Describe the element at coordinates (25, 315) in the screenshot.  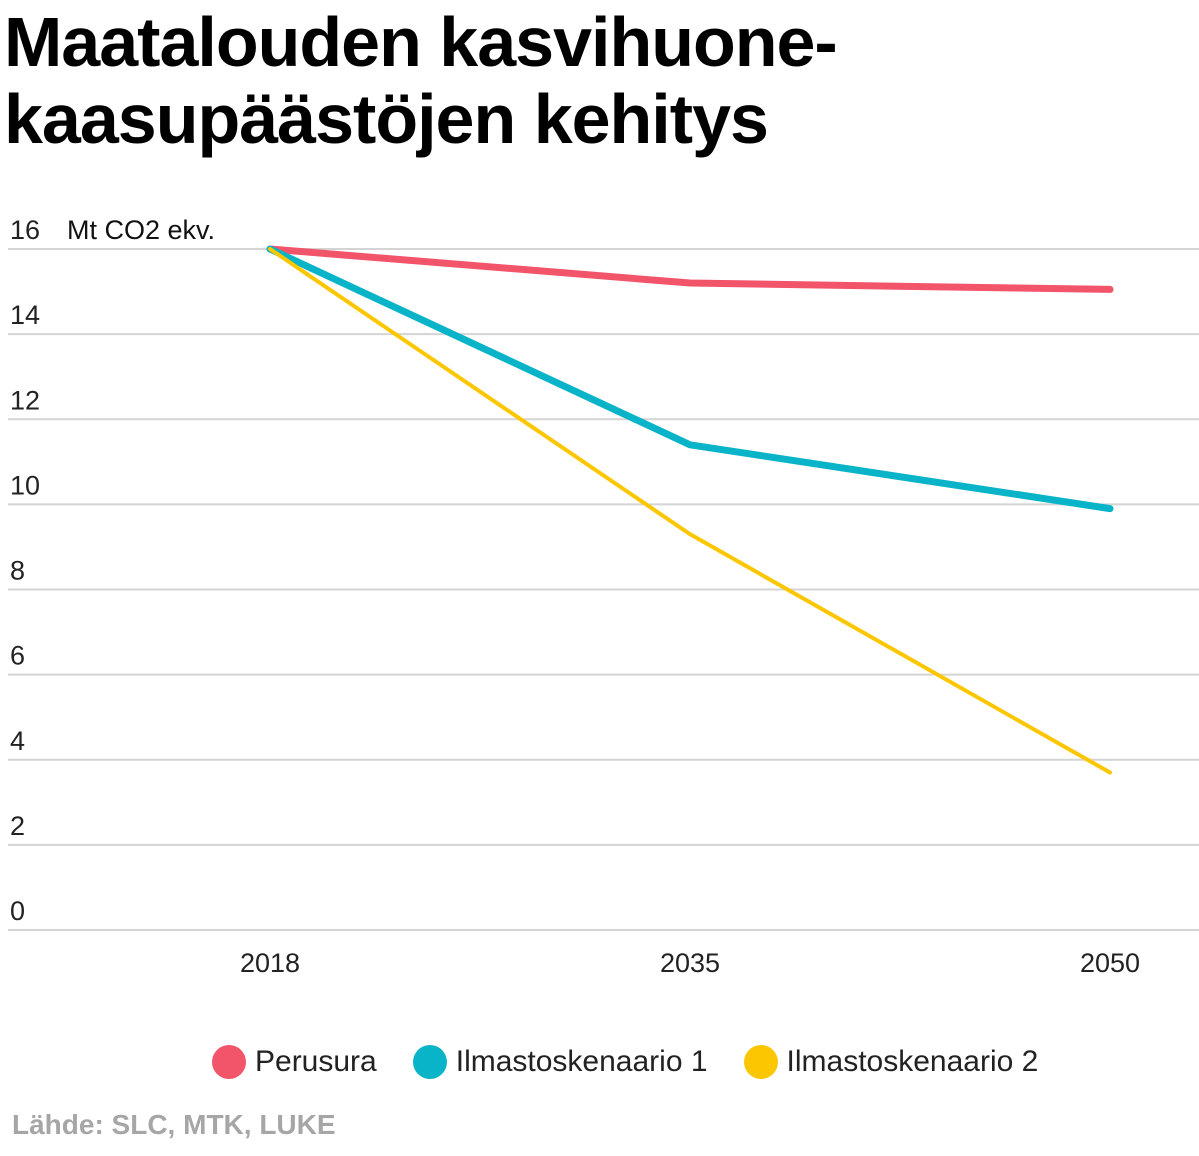
I see `y-tick-label-14: 14` at that location.